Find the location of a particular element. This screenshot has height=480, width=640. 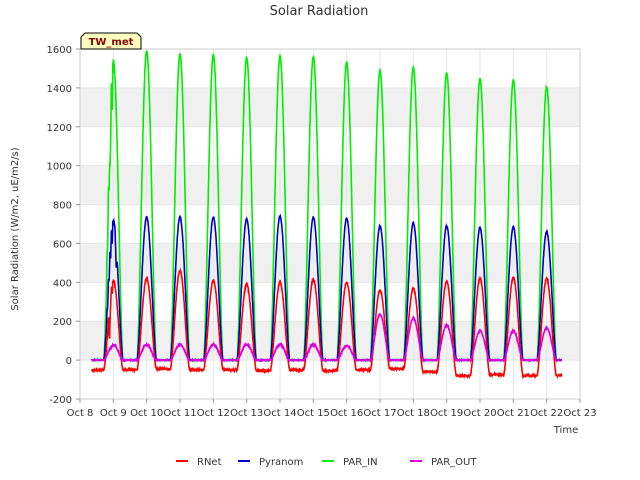

x-tick-label: Oct 12 is located at coordinates (213, 413).